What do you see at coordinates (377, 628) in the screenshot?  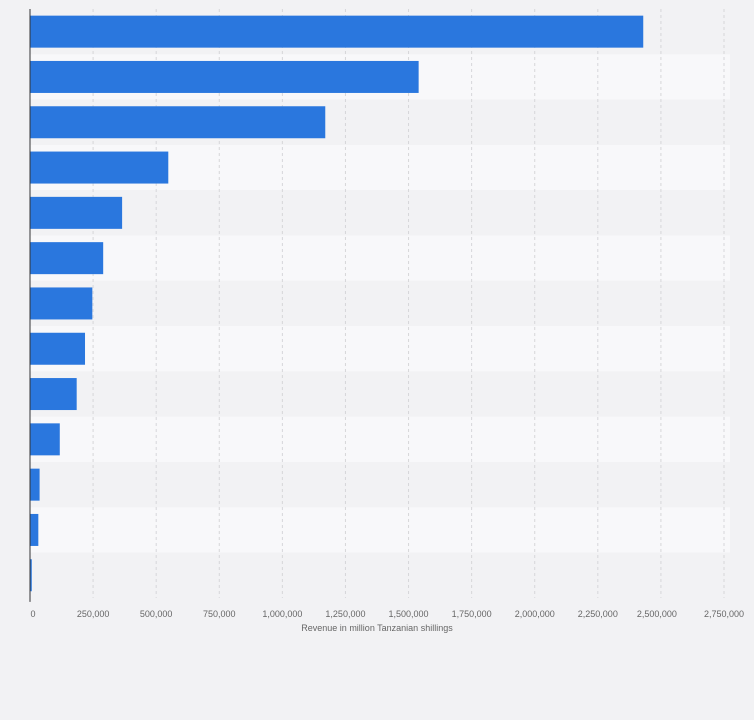 I see `x-axis-title: Revenue in million Tanzanian shillings` at bounding box center [377, 628].